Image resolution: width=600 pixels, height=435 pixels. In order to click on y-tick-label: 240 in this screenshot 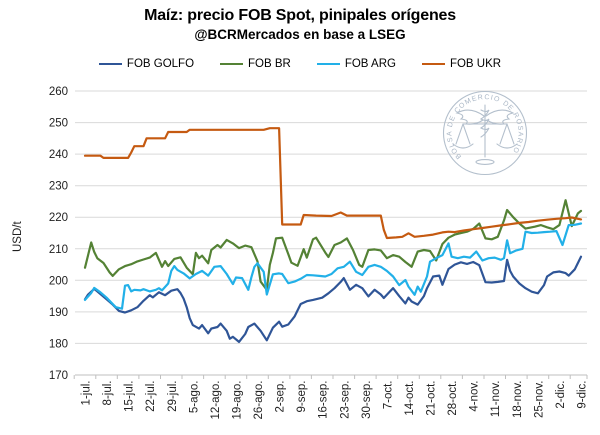, I will do `click(58, 155)`.